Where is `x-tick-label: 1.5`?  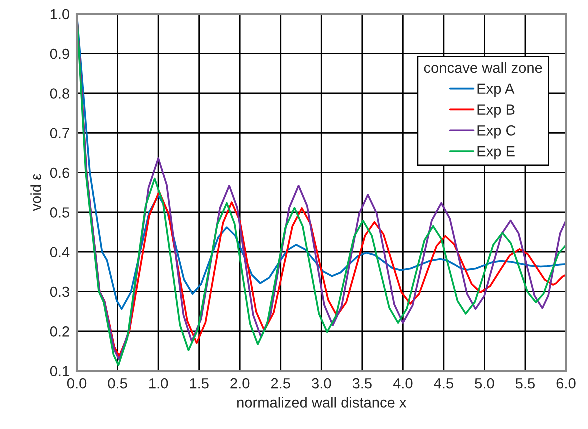 x-tick-label: 1.5 is located at coordinates (199, 383).